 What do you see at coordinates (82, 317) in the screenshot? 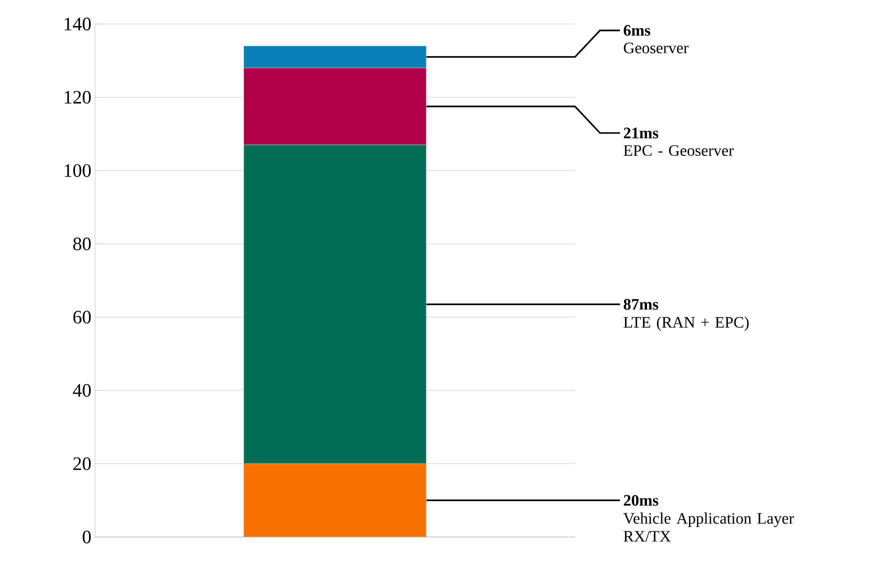
I see `y-tick-label: 60` at bounding box center [82, 317].